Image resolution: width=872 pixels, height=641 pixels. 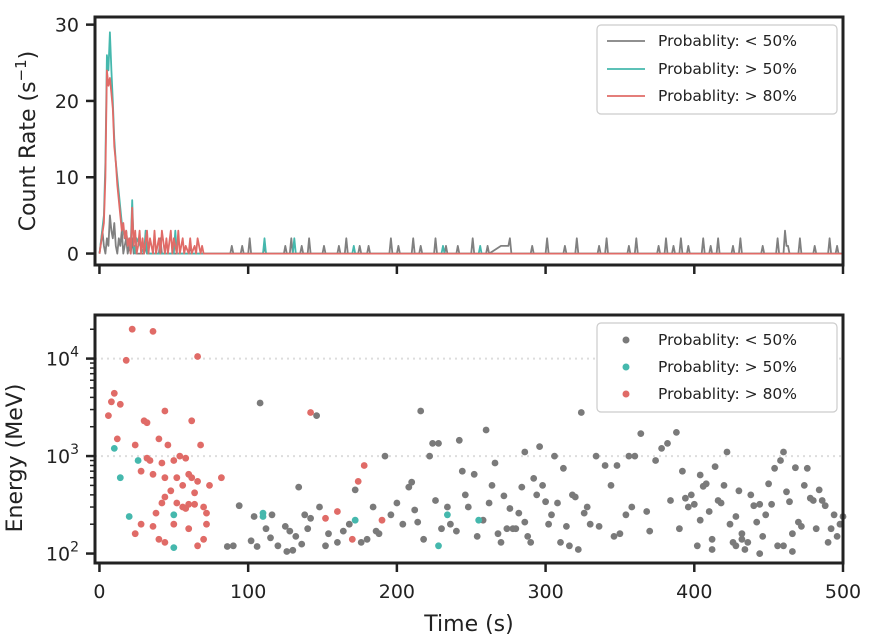 I want to click on count-rate-y-ticks: 0 10 20 30, so click(x=75, y=140).